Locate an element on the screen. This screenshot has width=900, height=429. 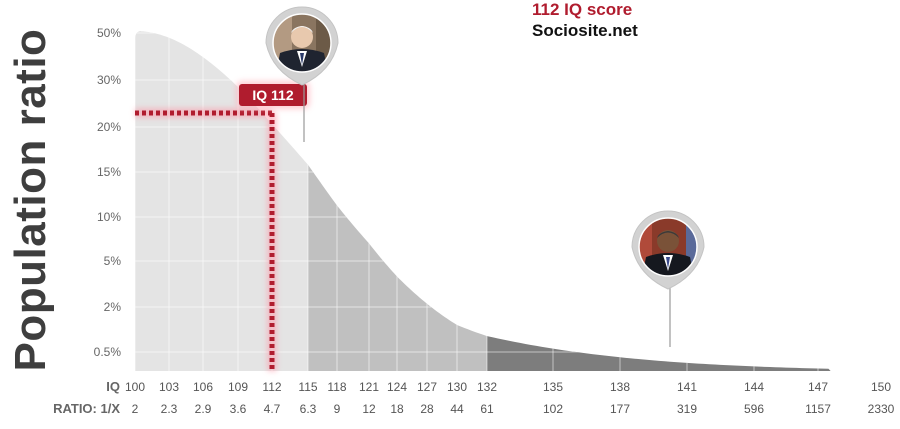
ratio-tick-label: 1157 is located at coordinates (818, 409).